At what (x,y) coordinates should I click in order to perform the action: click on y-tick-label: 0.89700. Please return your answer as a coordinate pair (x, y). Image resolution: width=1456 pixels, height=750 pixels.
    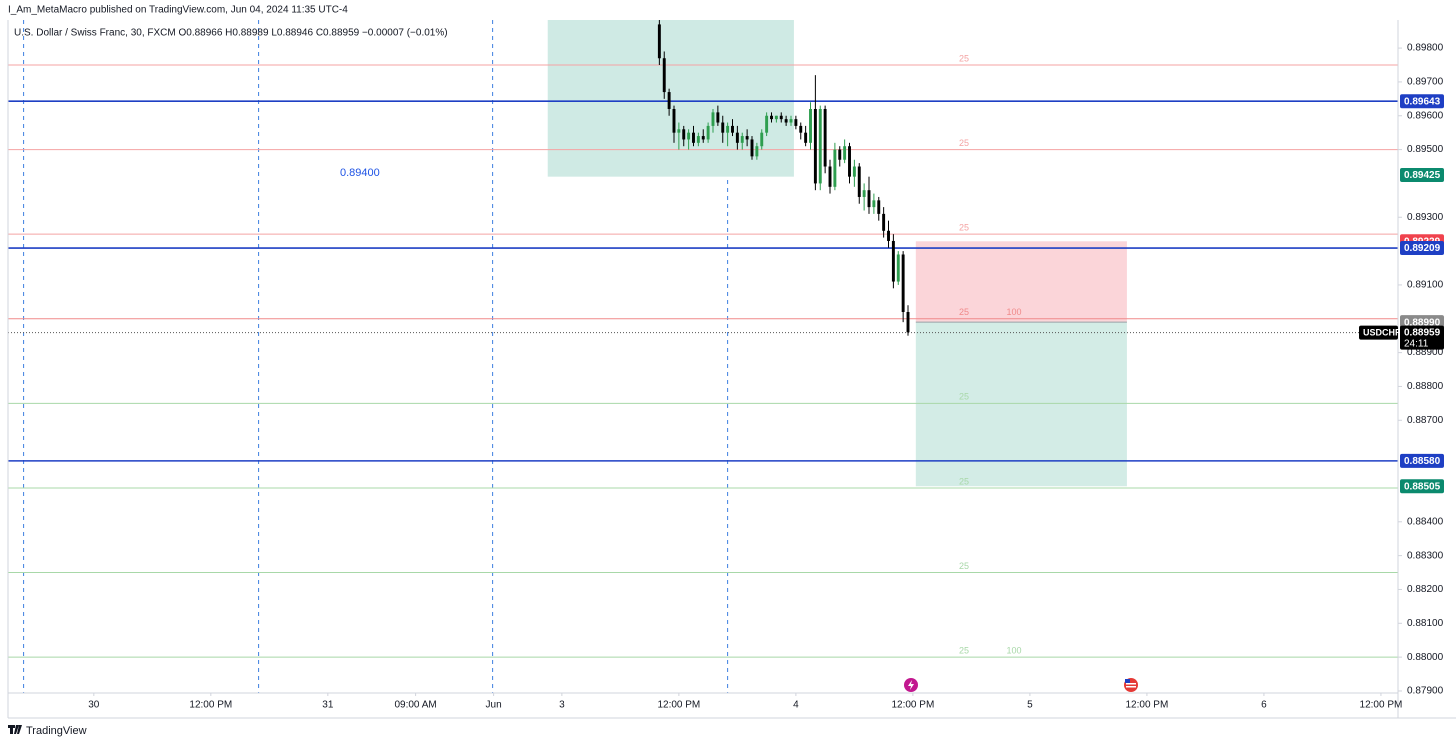
    Looking at the image, I should click on (1425, 82).